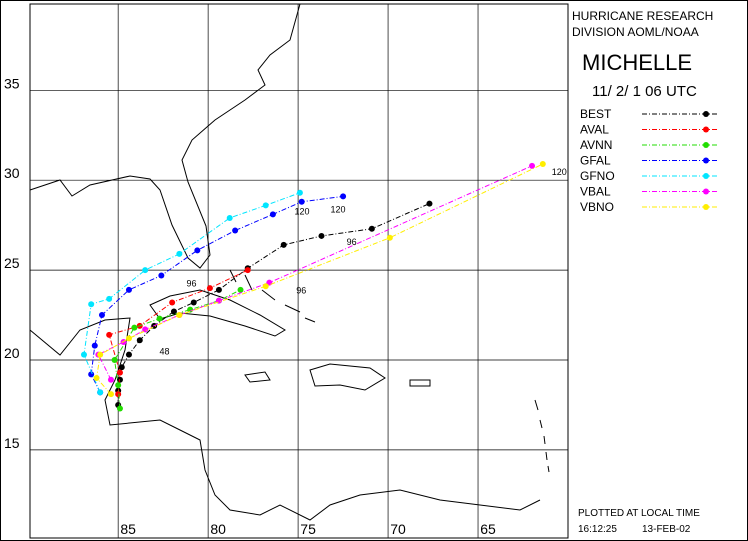  What do you see at coordinates (642, 16) in the screenshot?
I see `header-line: HURRICANE RESEARCH` at bounding box center [642, 16].